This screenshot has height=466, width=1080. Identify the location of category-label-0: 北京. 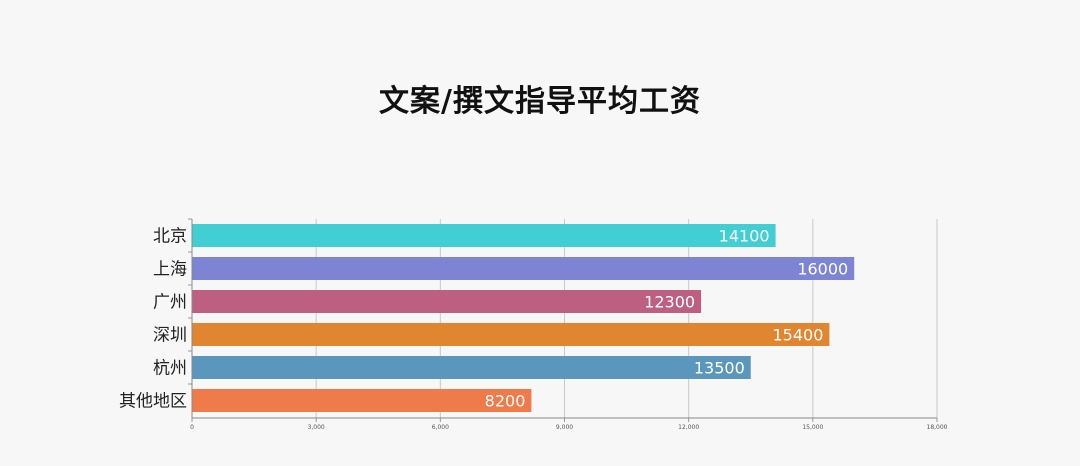
(170, 237).